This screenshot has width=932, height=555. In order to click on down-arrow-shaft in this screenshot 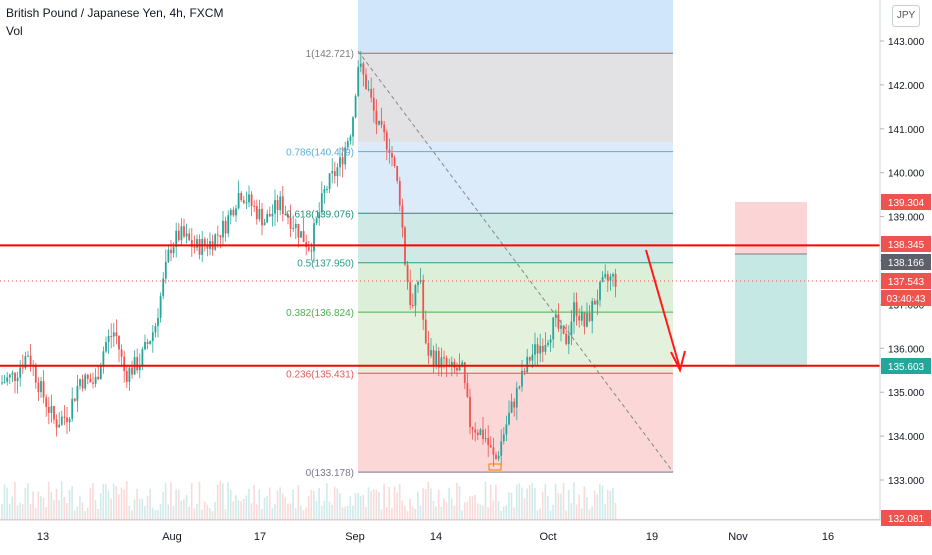, I will do `click(662, 307)`.